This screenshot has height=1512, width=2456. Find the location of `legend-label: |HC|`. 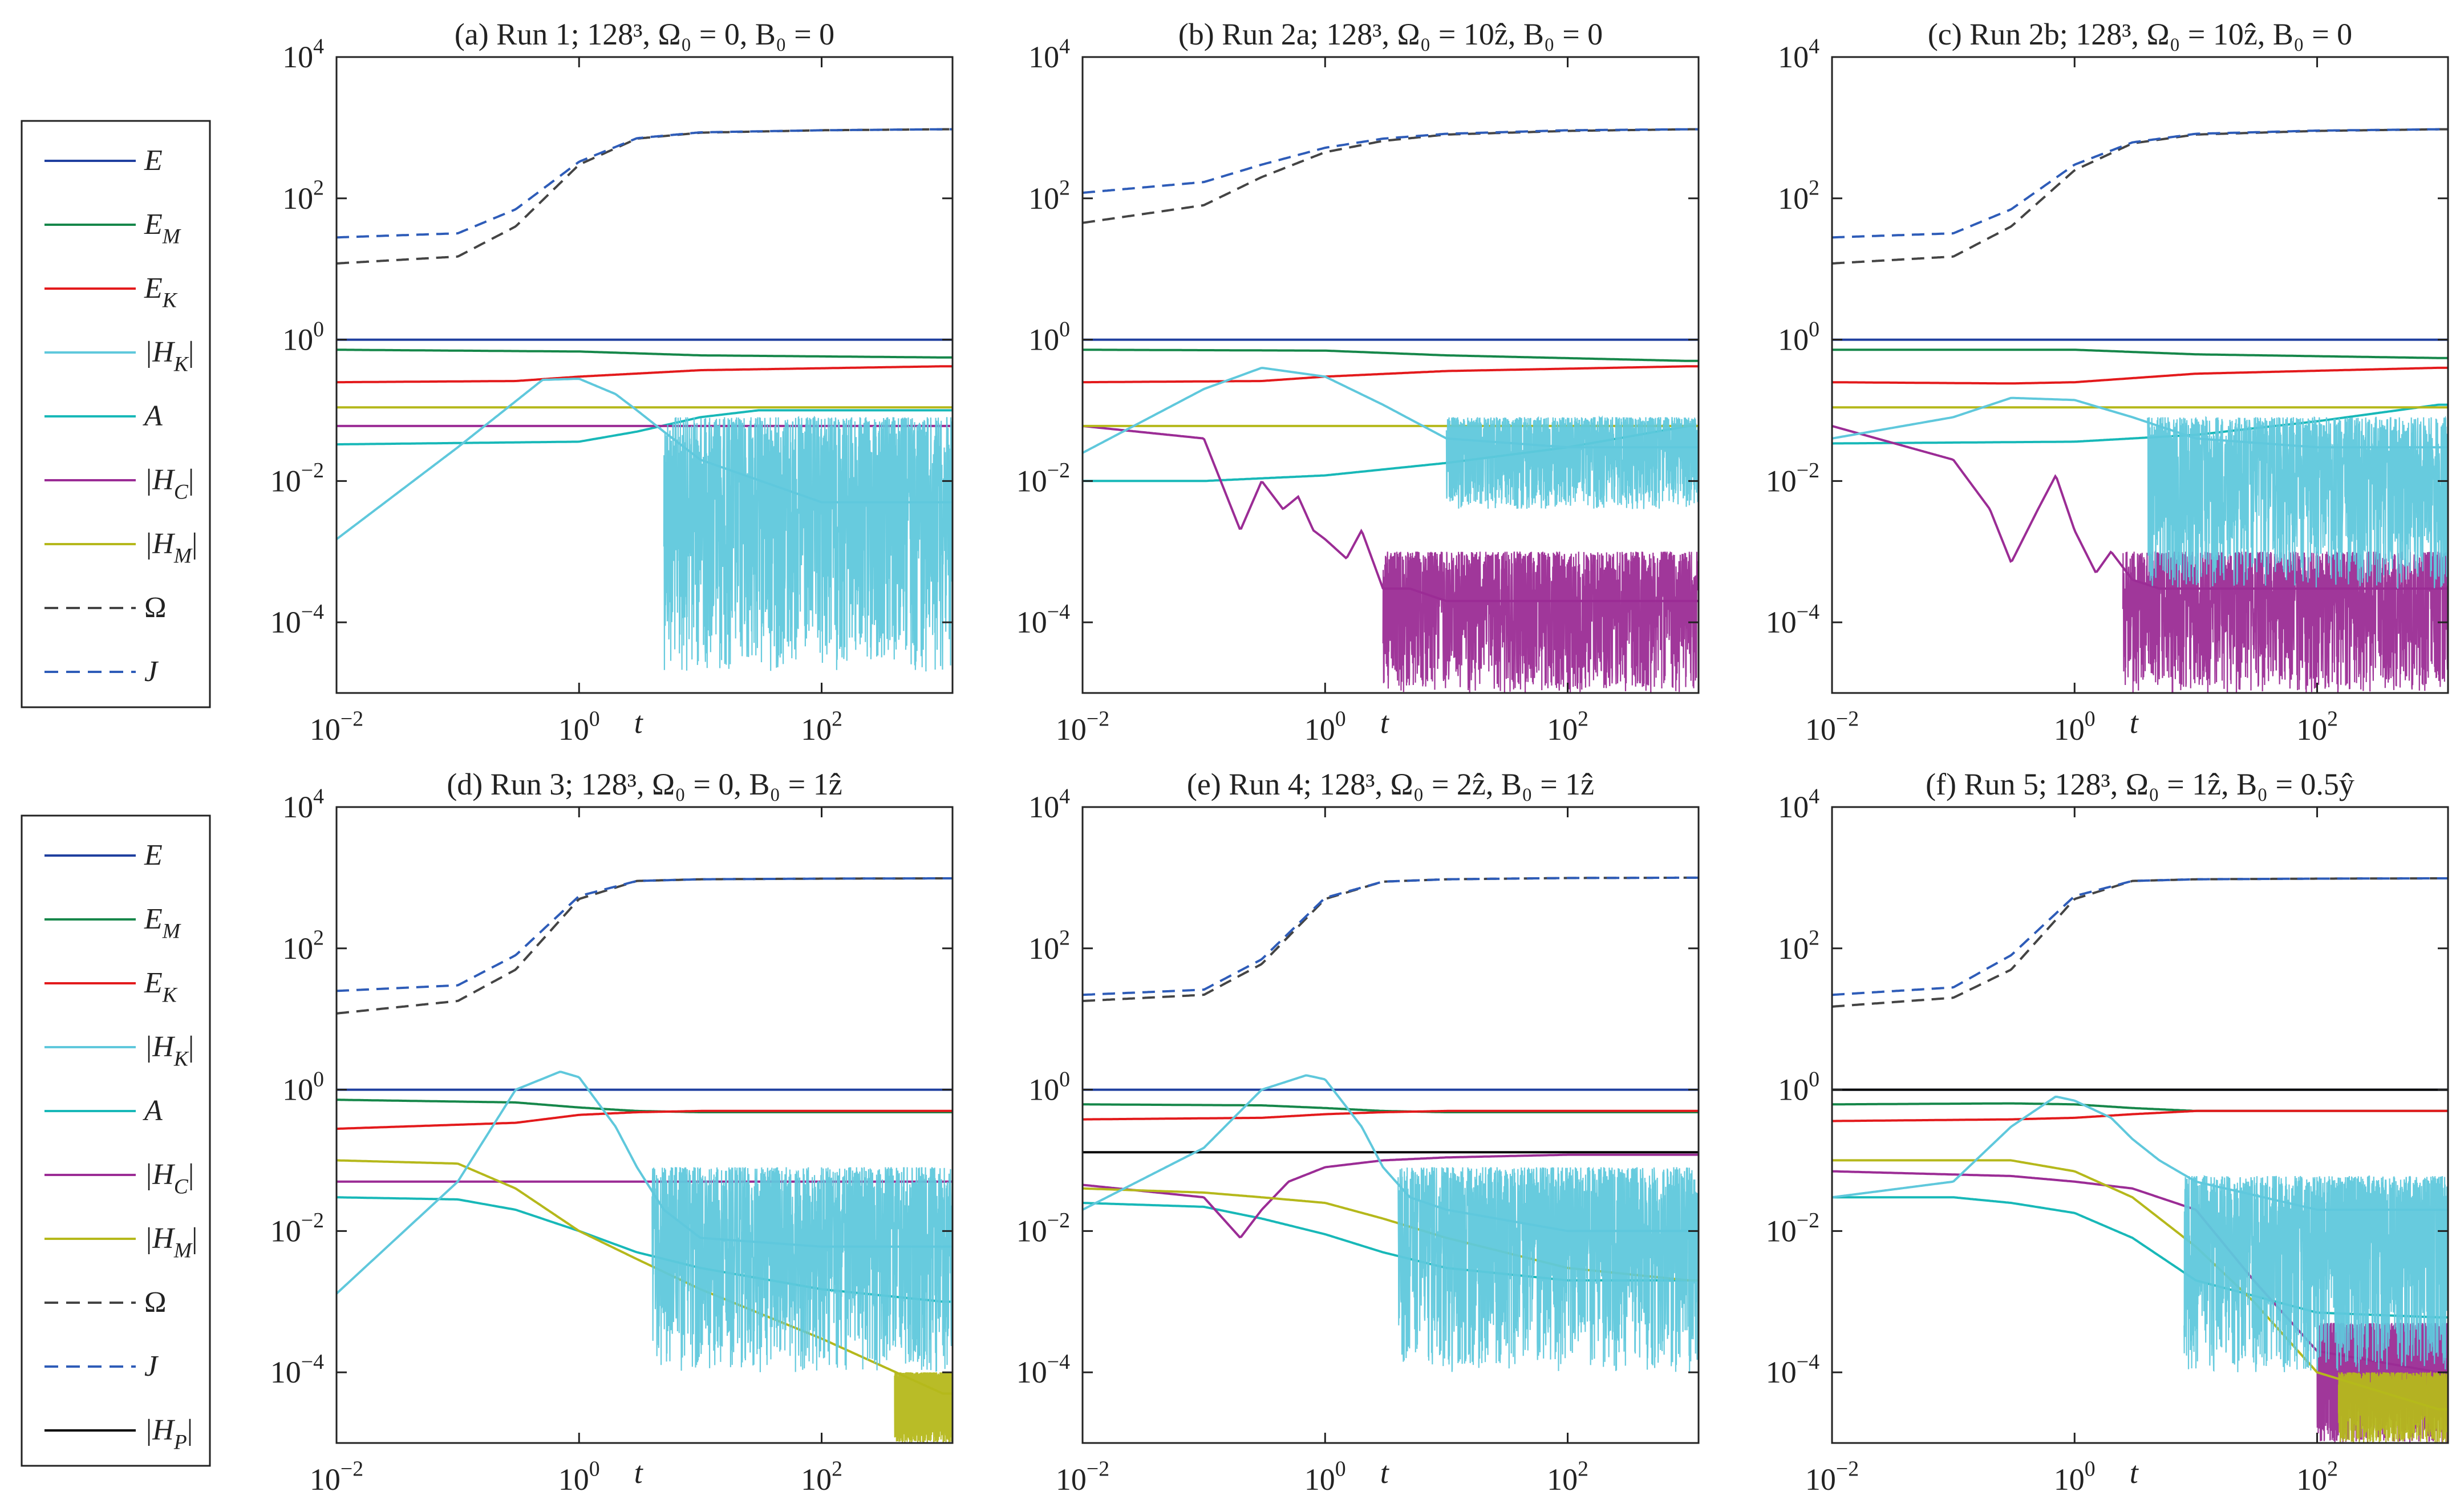

legend-label: |HC| is located at coordinates (169, 484).